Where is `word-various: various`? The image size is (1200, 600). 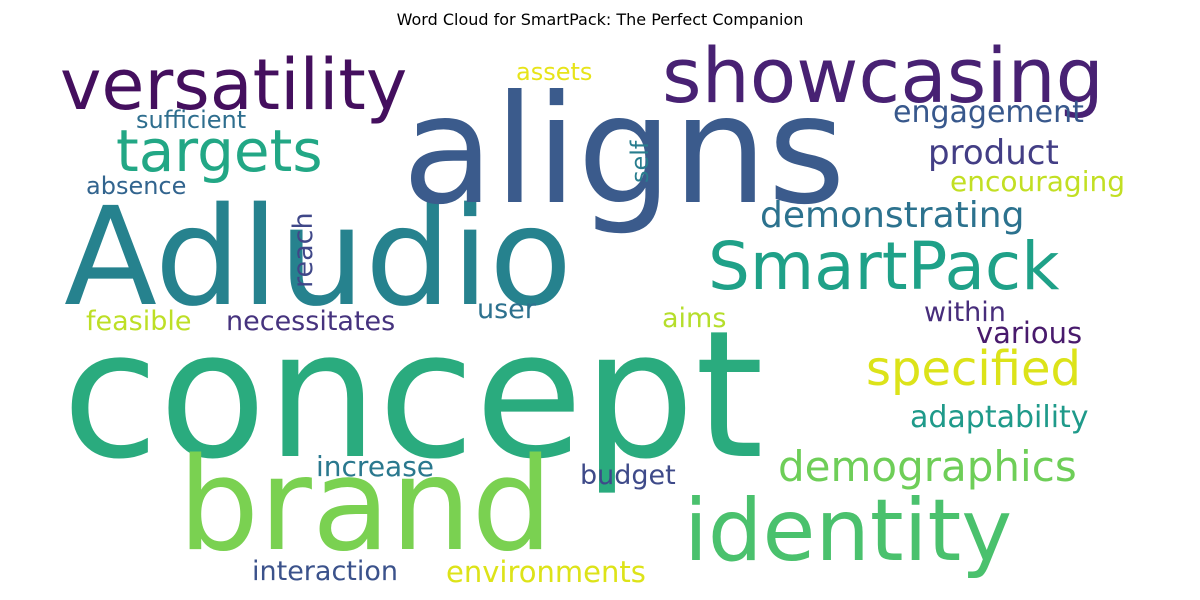 word-various: various is located at coordinates (1029, 333).